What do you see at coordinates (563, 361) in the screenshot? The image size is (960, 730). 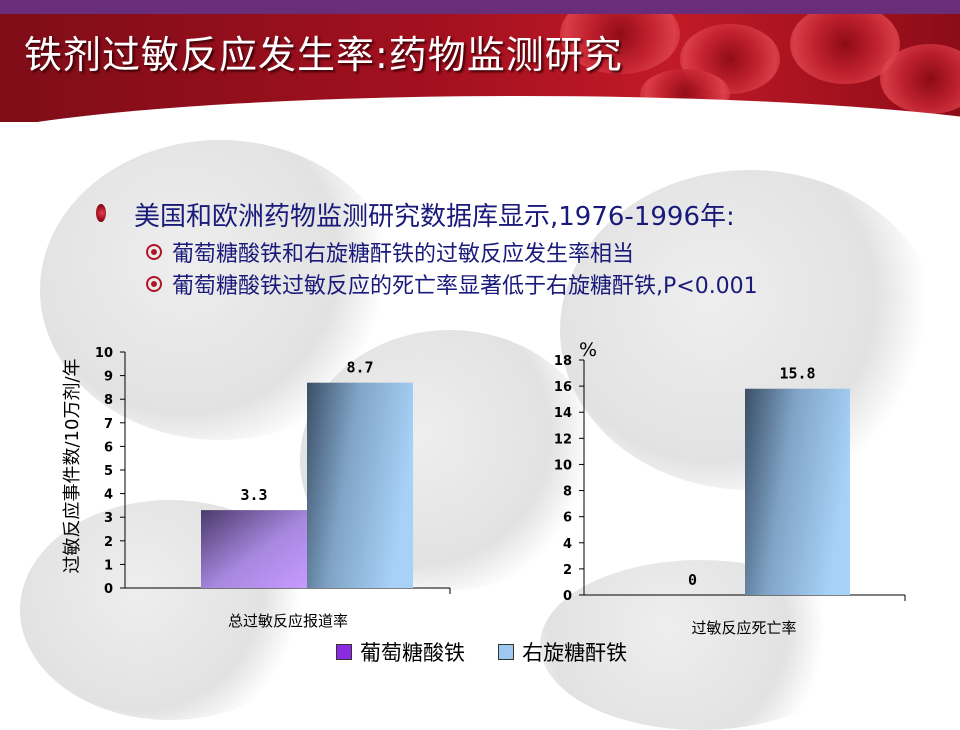 I see `y-tick-label: 18` at bounding box center [563, 361].